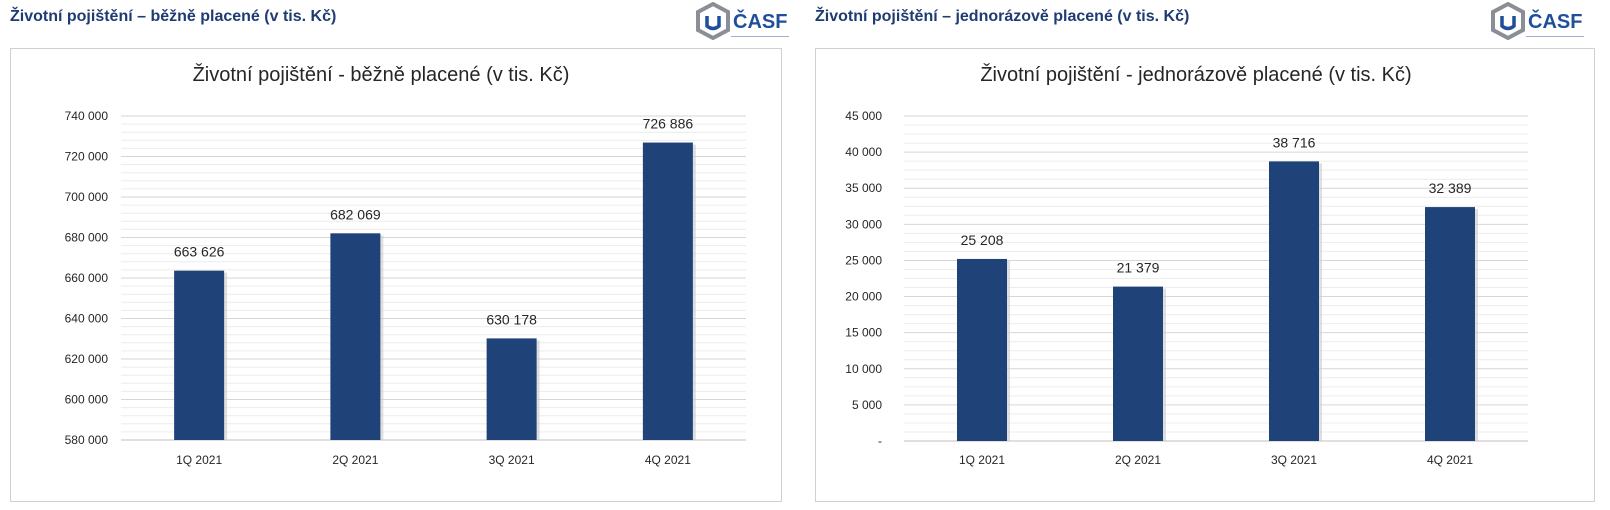  Describe the element at coordinates (87, 319) in the screenshot. I see `y-tick-label: 640 000` at that location.